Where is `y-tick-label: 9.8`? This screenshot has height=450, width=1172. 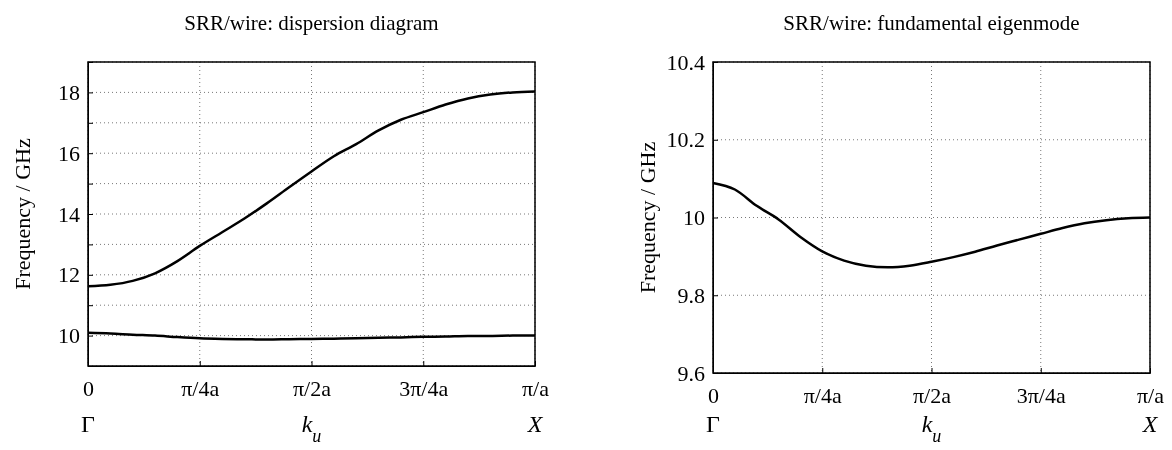 y-tick-label: 9.8 is located at coordinates (691, 295).